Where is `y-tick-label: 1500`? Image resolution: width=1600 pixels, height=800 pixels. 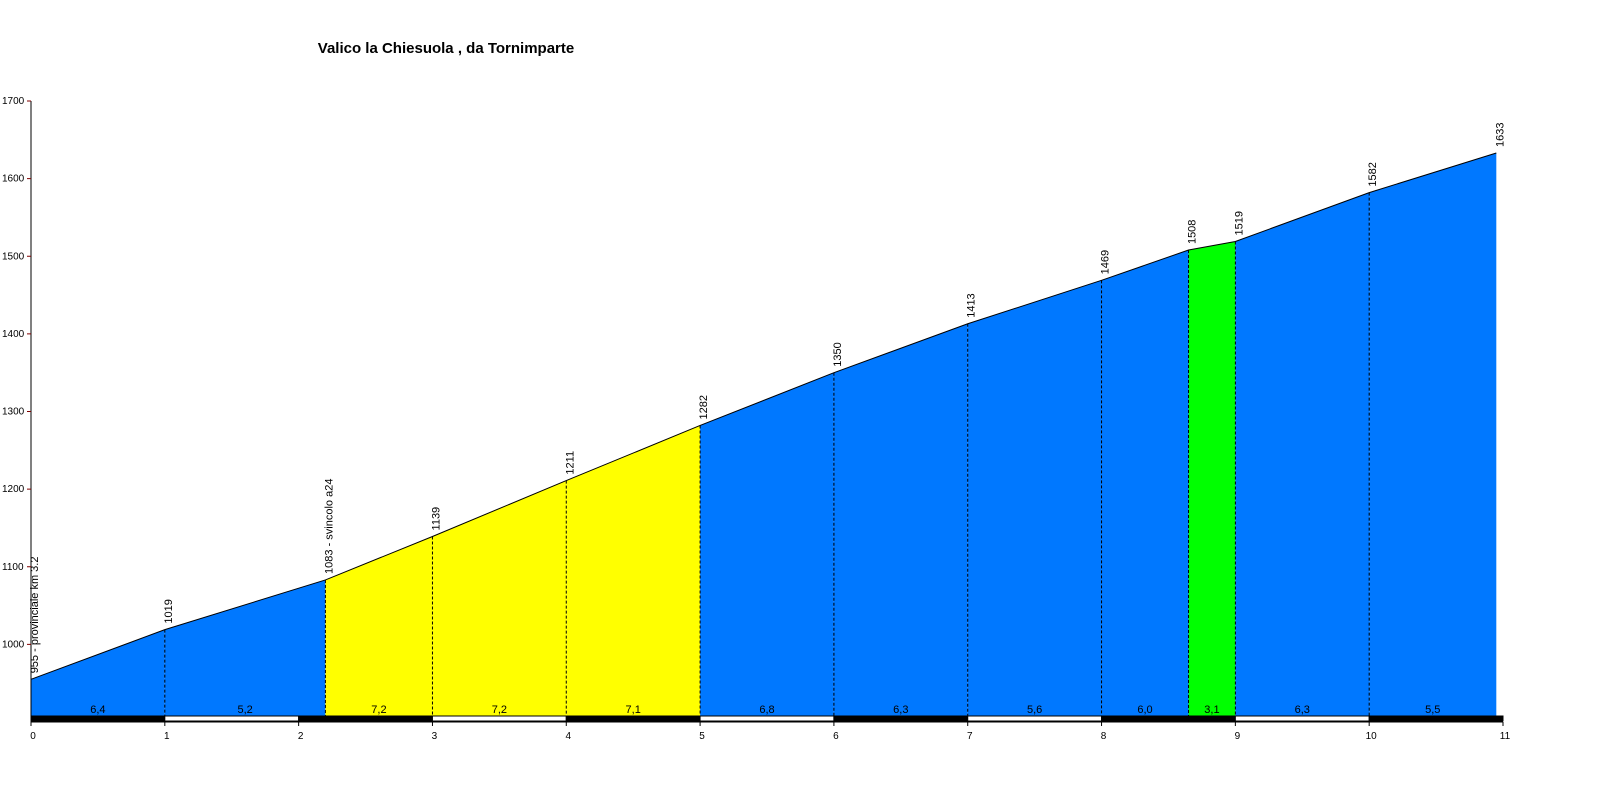 y-tick-label: 1500 is located at coordinates (13, 256).